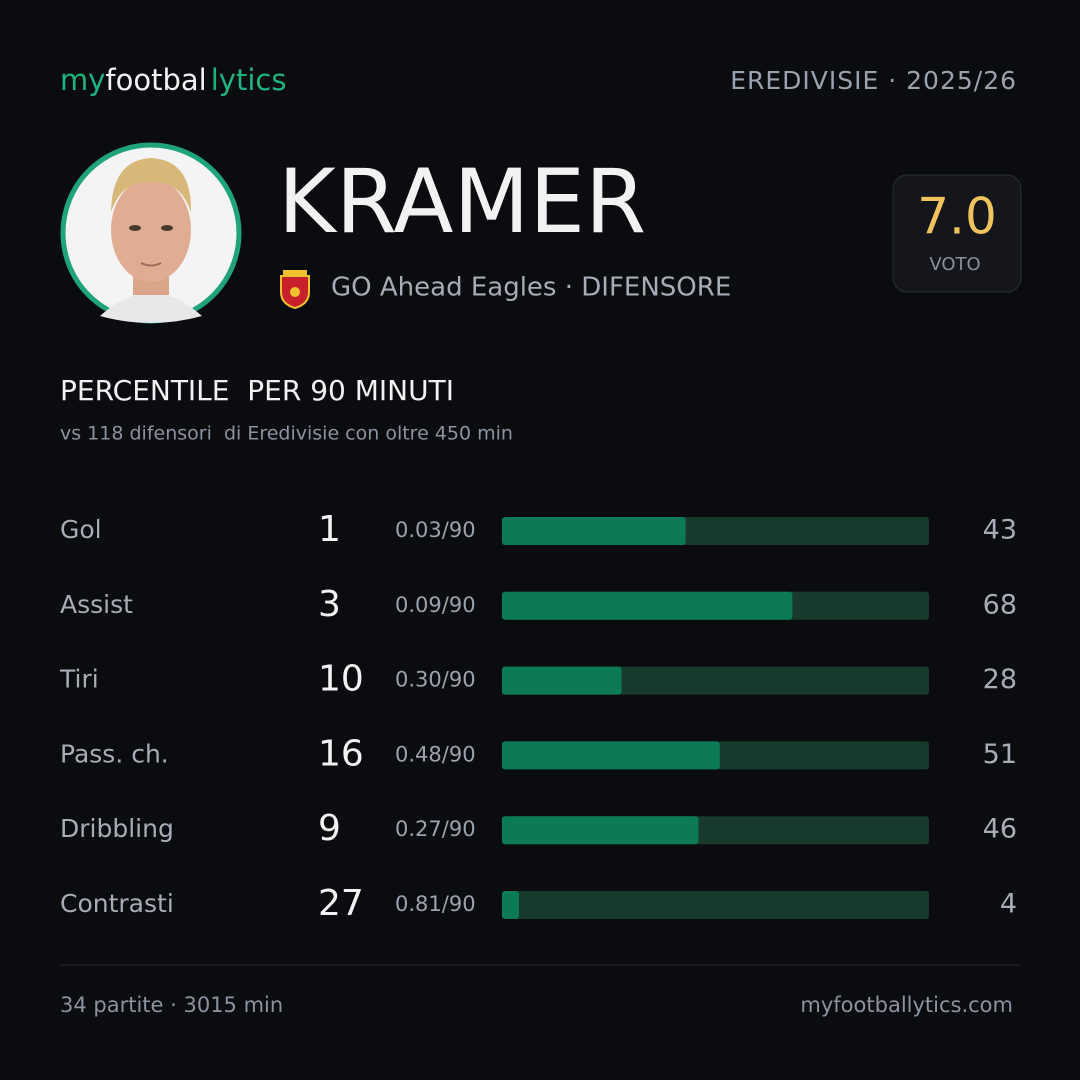 The width and height of the screenshot is (1080, 1080). Describe the element at coordinates (341, 679) in the screenshot. I see `stat-total: 10` at that location.